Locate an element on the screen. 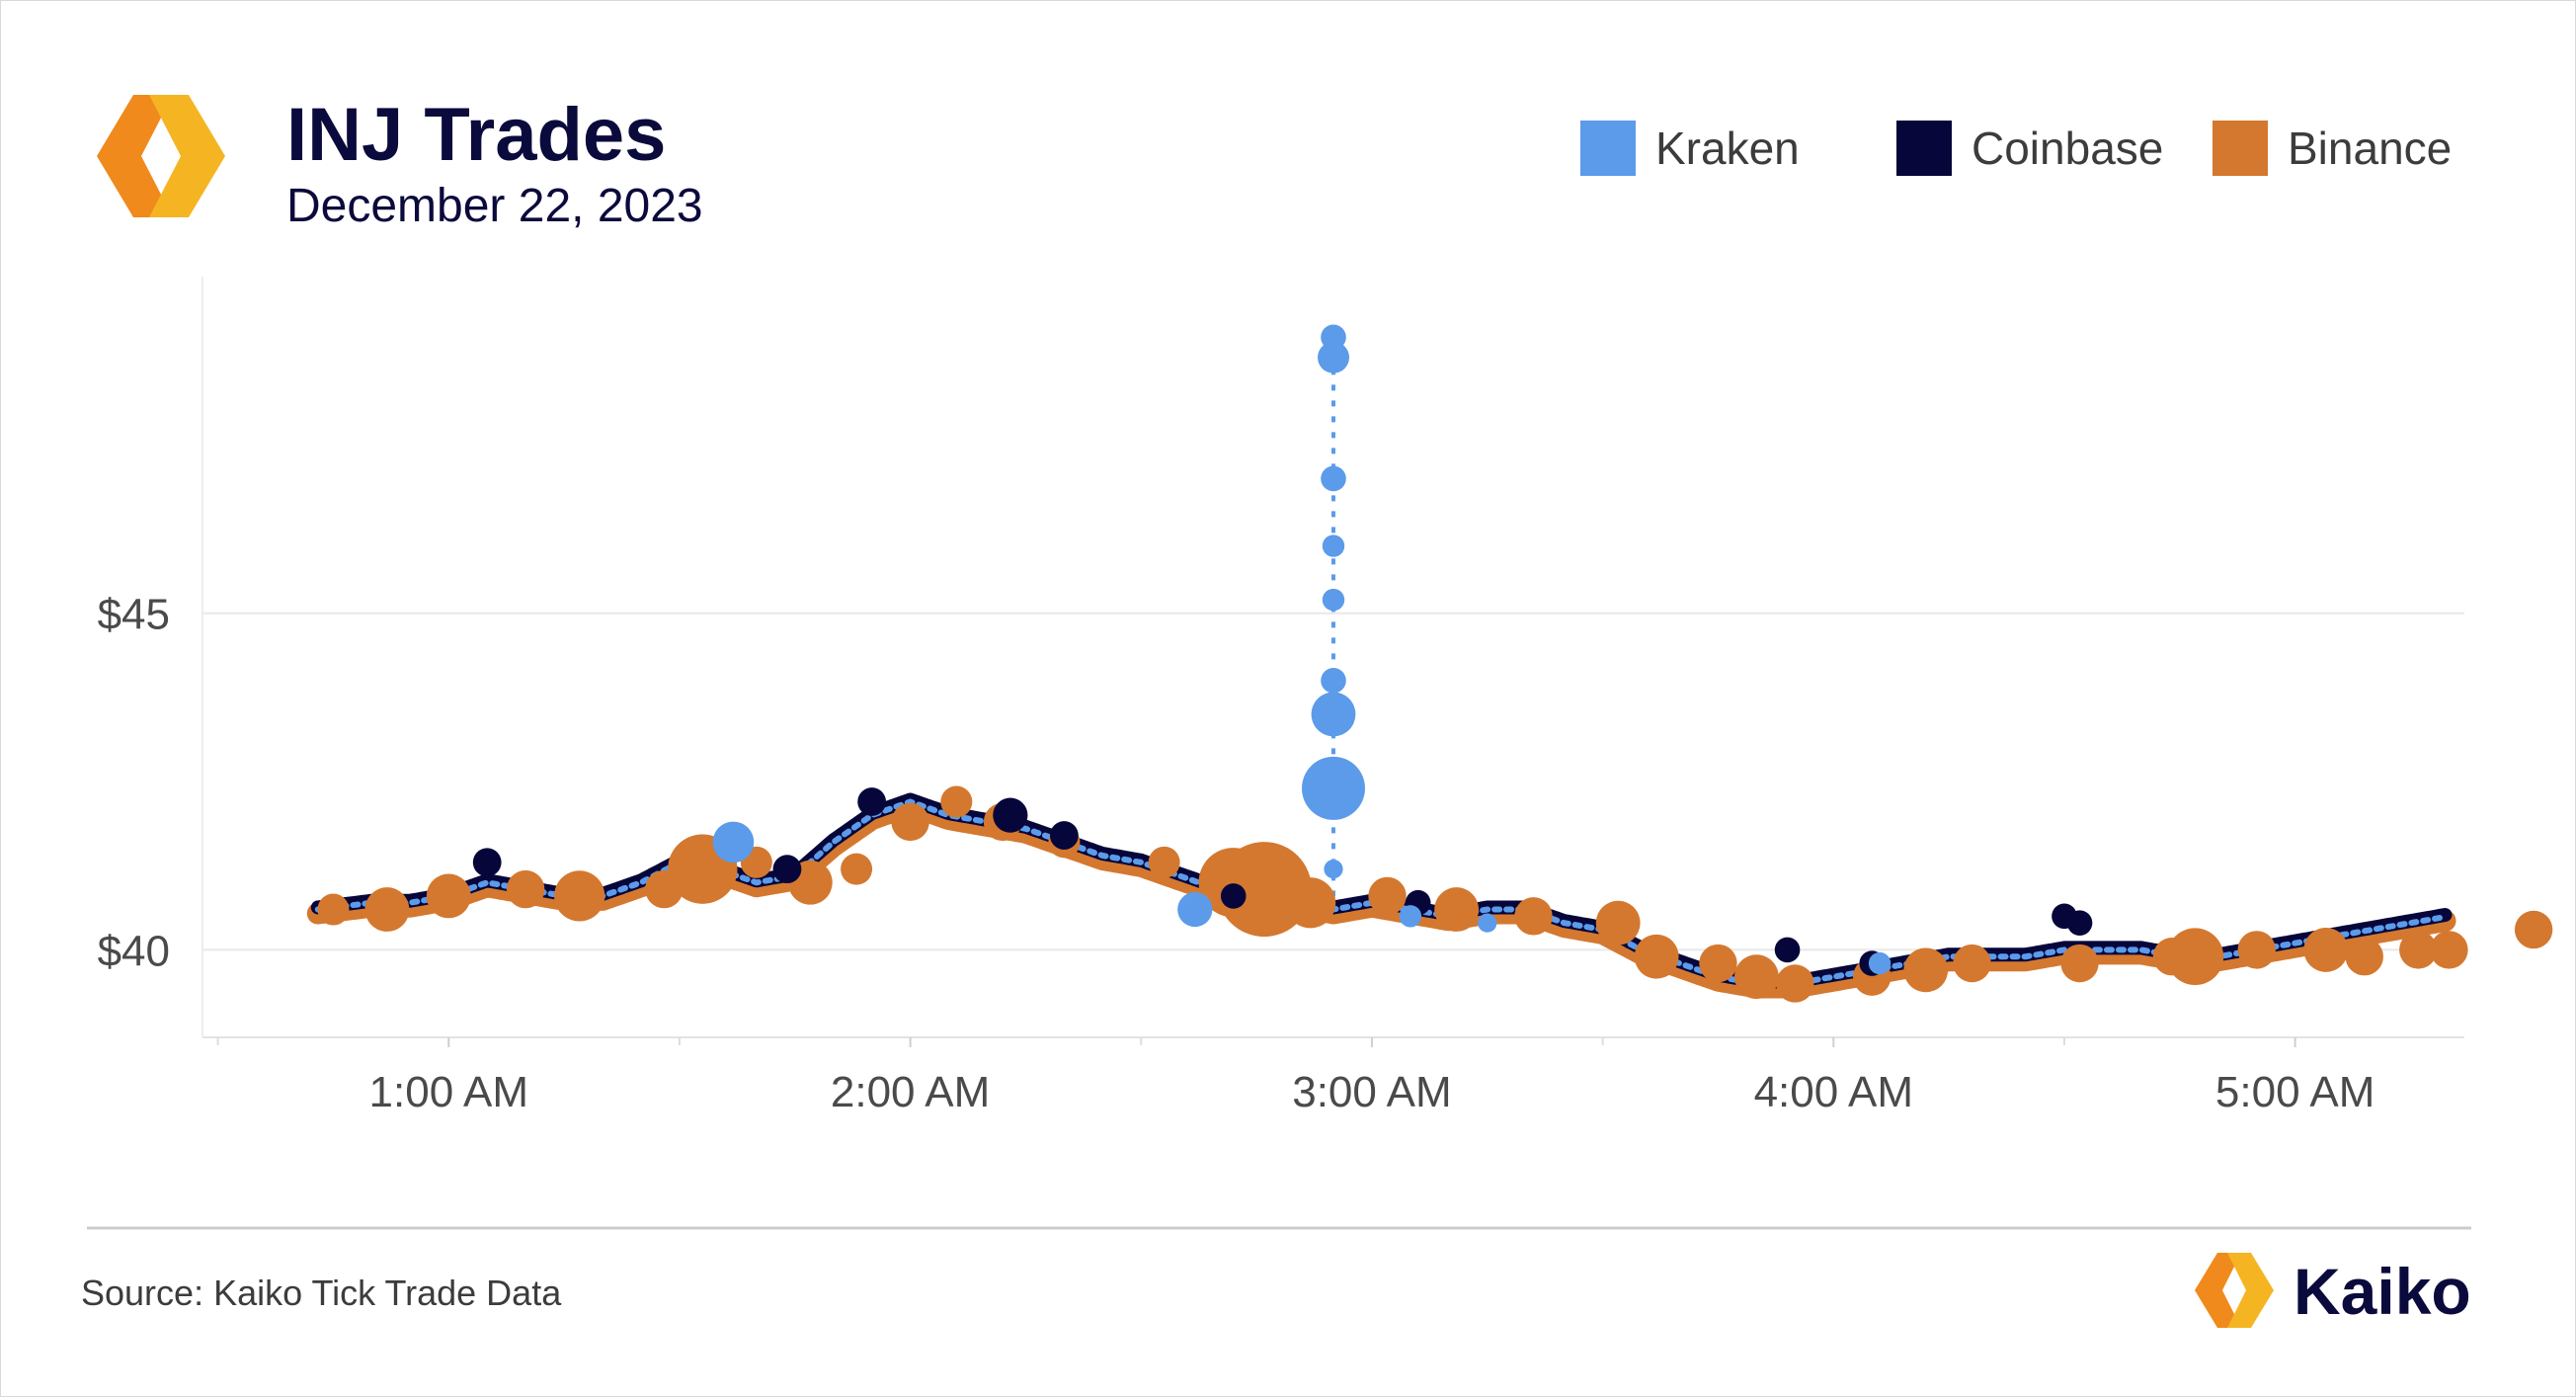 Image resolution: width=2576 pixels, height=1397 pixels. legend-swatch-binance is located at coordinates (2240, 148).